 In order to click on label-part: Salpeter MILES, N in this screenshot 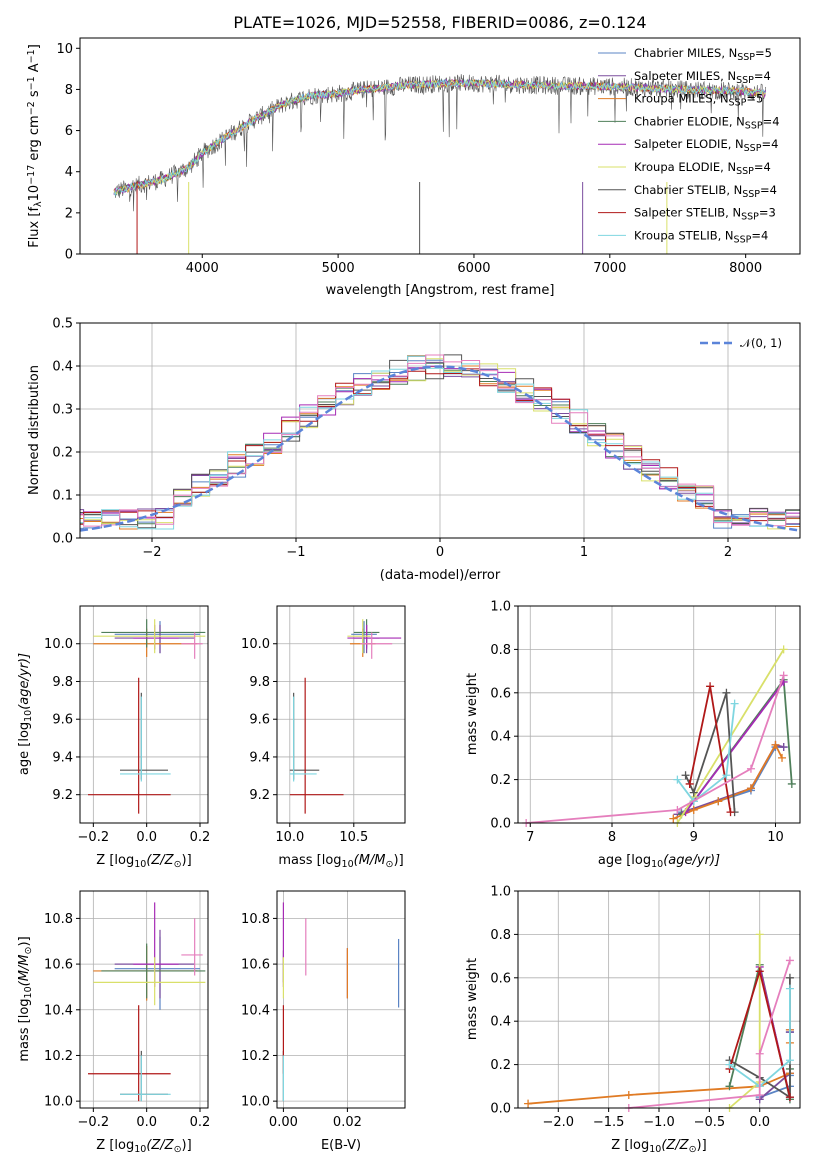, I will do `click(685, 76)`.